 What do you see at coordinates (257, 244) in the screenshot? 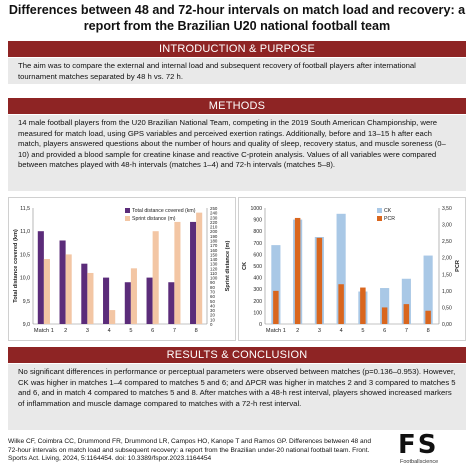
I see `y-tick-label: 700` at bounding box center [257, 244].